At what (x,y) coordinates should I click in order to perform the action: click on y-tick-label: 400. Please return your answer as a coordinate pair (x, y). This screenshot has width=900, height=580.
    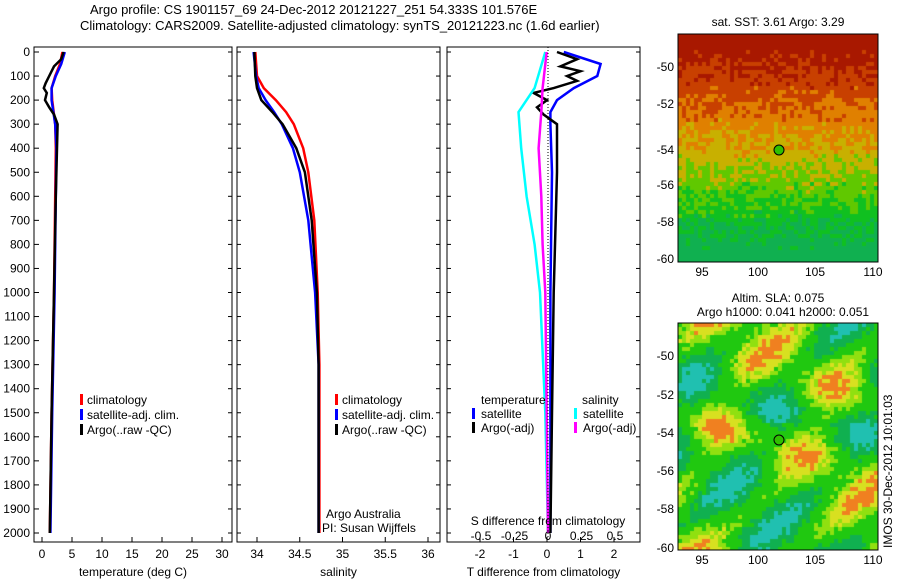
    Looking at the image, I should click on (20, 148).